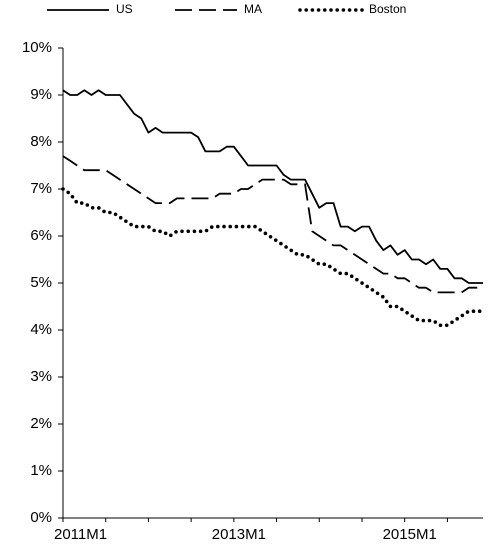  I want to click on y-tick-label: 5%, so click(41, 282).